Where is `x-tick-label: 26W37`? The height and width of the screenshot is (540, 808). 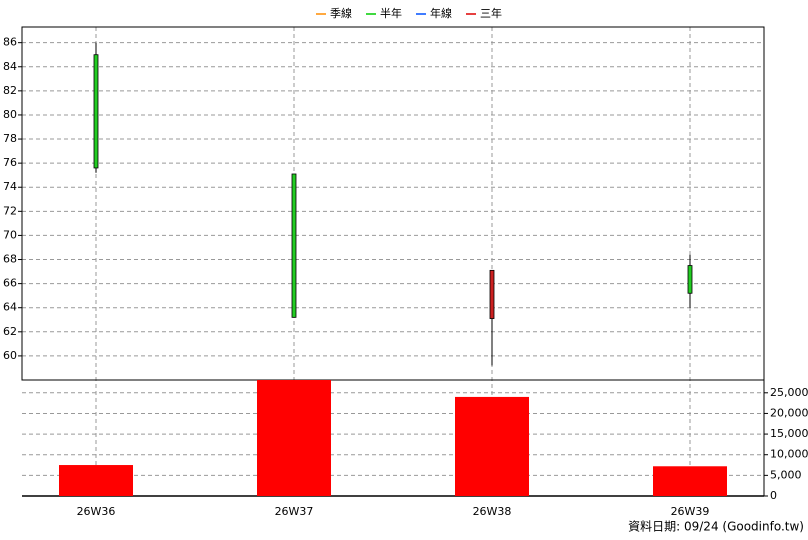
x-tick-label: 26W37 is located at coordinates (294, 511).